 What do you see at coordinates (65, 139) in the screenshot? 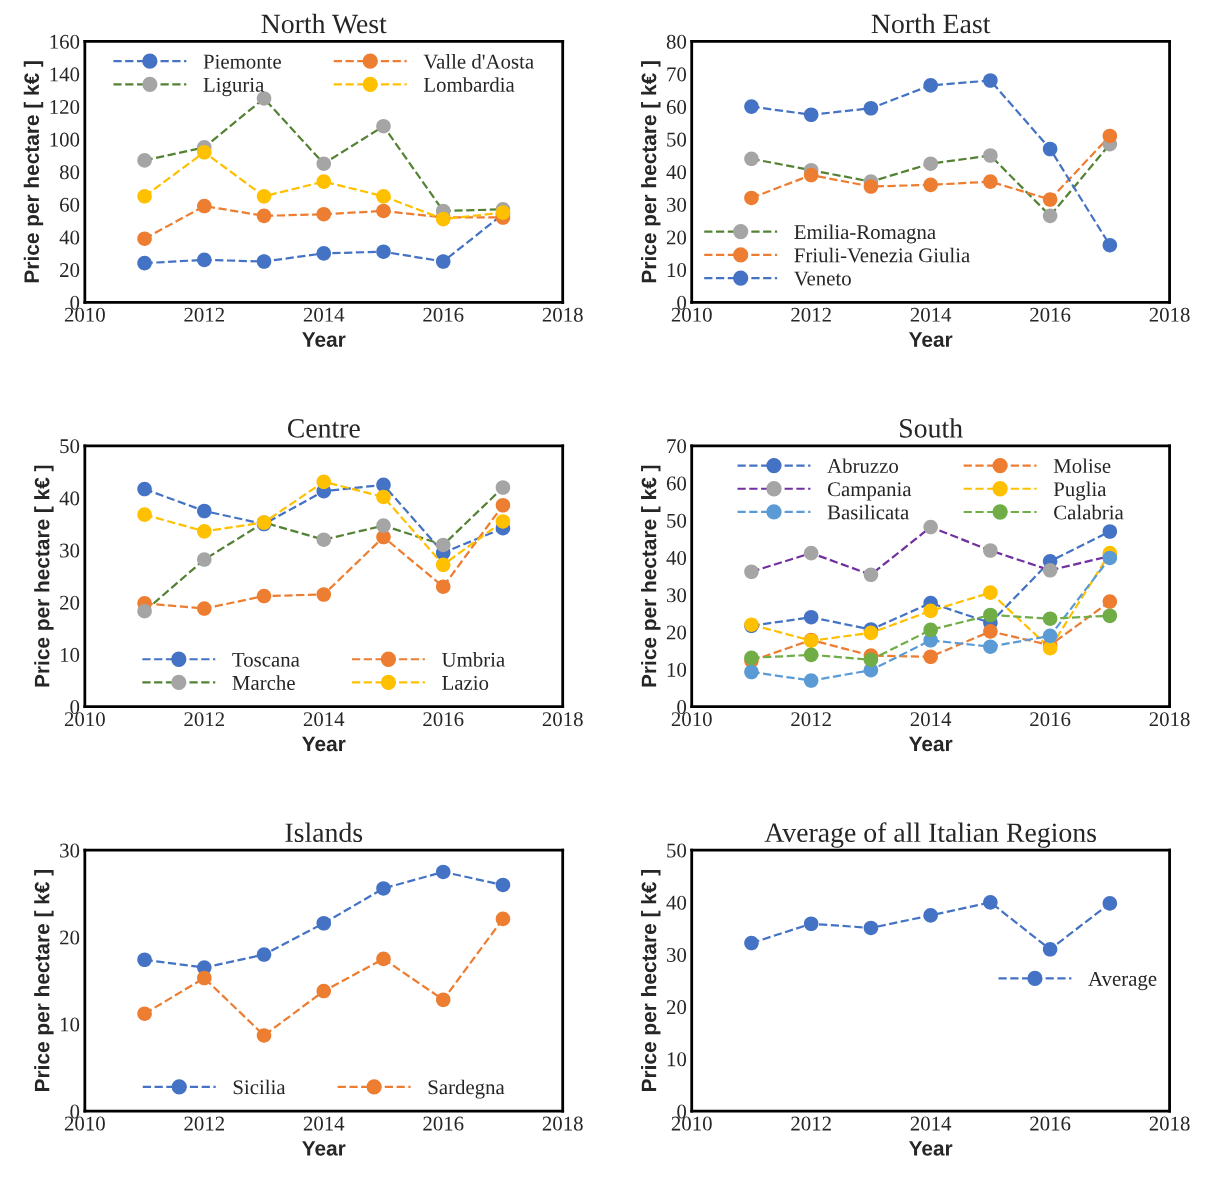
I see `y-tick-label: 100` at bounding box center [65, 139].